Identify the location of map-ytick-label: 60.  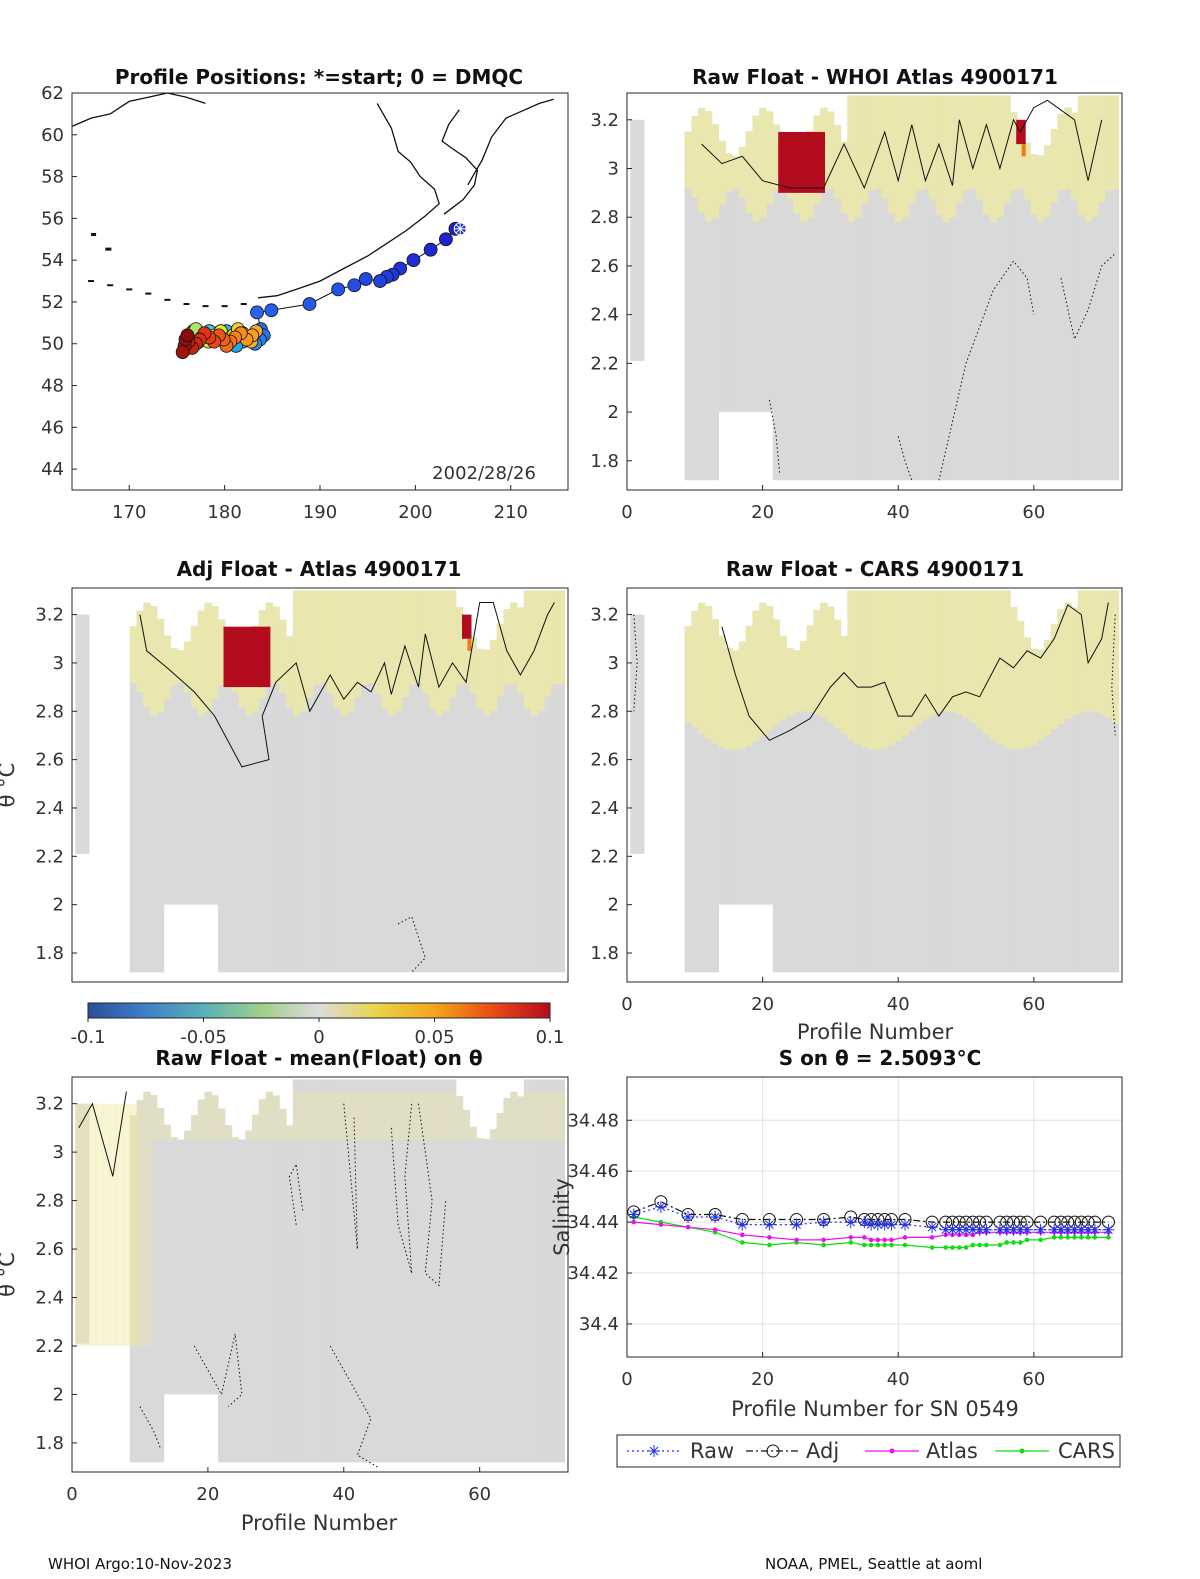
(52, 135).